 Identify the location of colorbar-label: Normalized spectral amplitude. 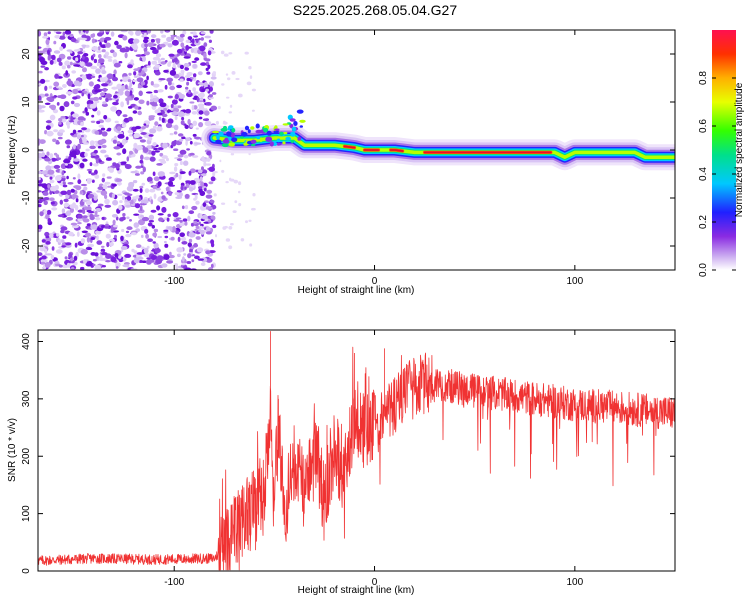
(739, 149).